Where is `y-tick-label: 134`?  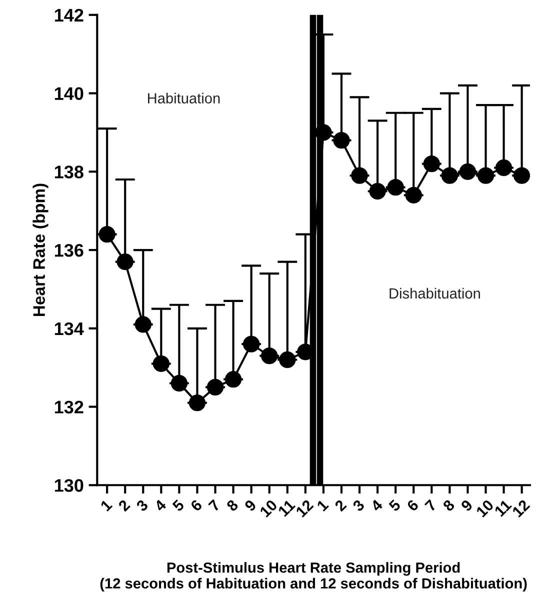 y-tick-label: 134 is located at coordinates (69, 329).